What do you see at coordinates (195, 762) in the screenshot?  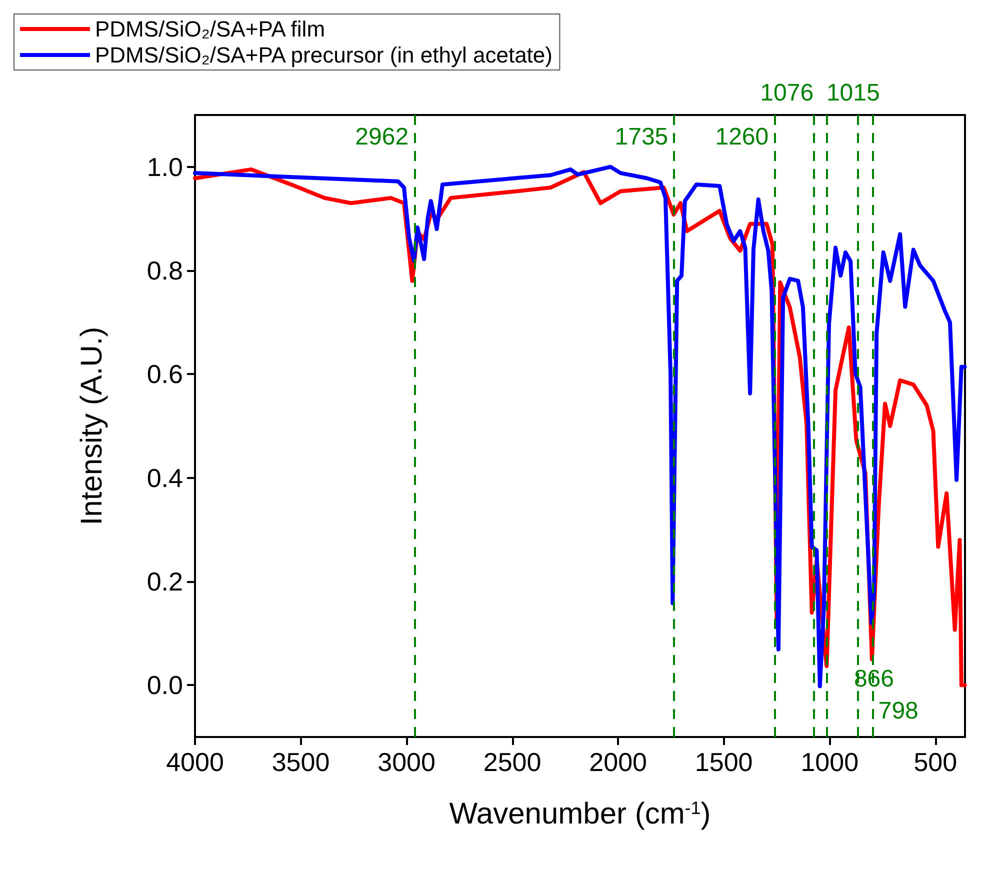 I see `x-tick-label: 4000` at bounding box center [195, 762].